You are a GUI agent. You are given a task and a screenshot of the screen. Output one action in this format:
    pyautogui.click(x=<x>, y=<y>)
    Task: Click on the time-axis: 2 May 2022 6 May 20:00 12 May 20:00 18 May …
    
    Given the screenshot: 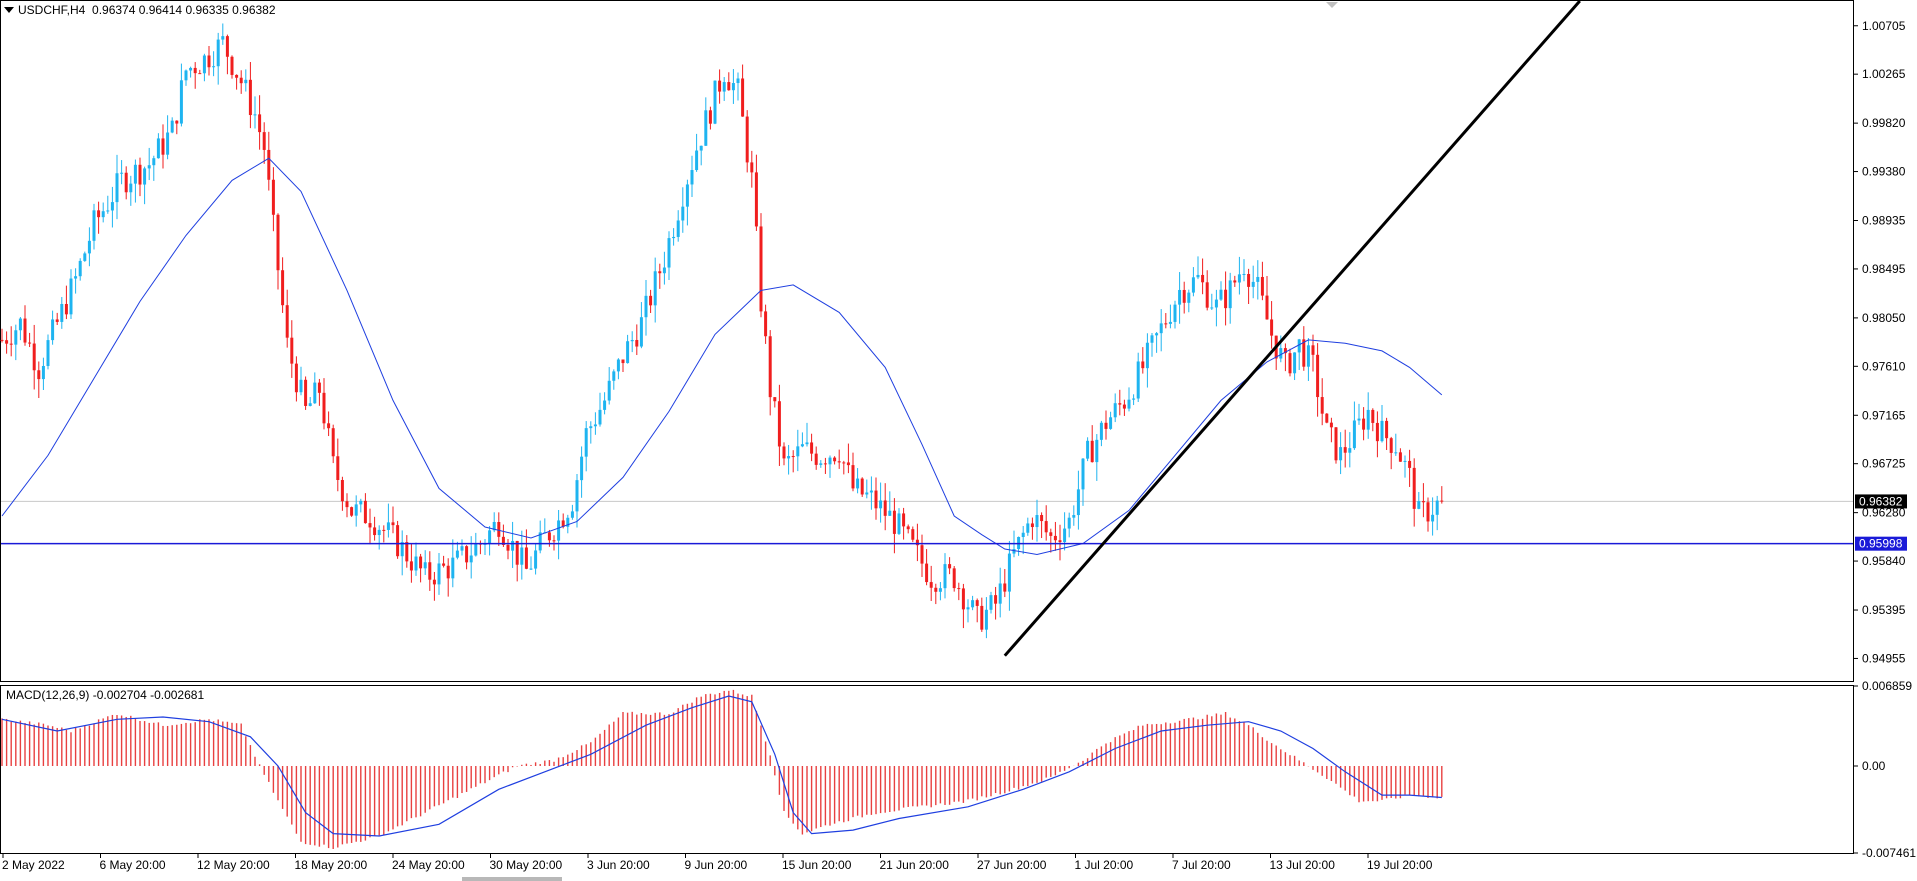 What is the action you would take?
    pyautogui.click(x=717, y=862)
    